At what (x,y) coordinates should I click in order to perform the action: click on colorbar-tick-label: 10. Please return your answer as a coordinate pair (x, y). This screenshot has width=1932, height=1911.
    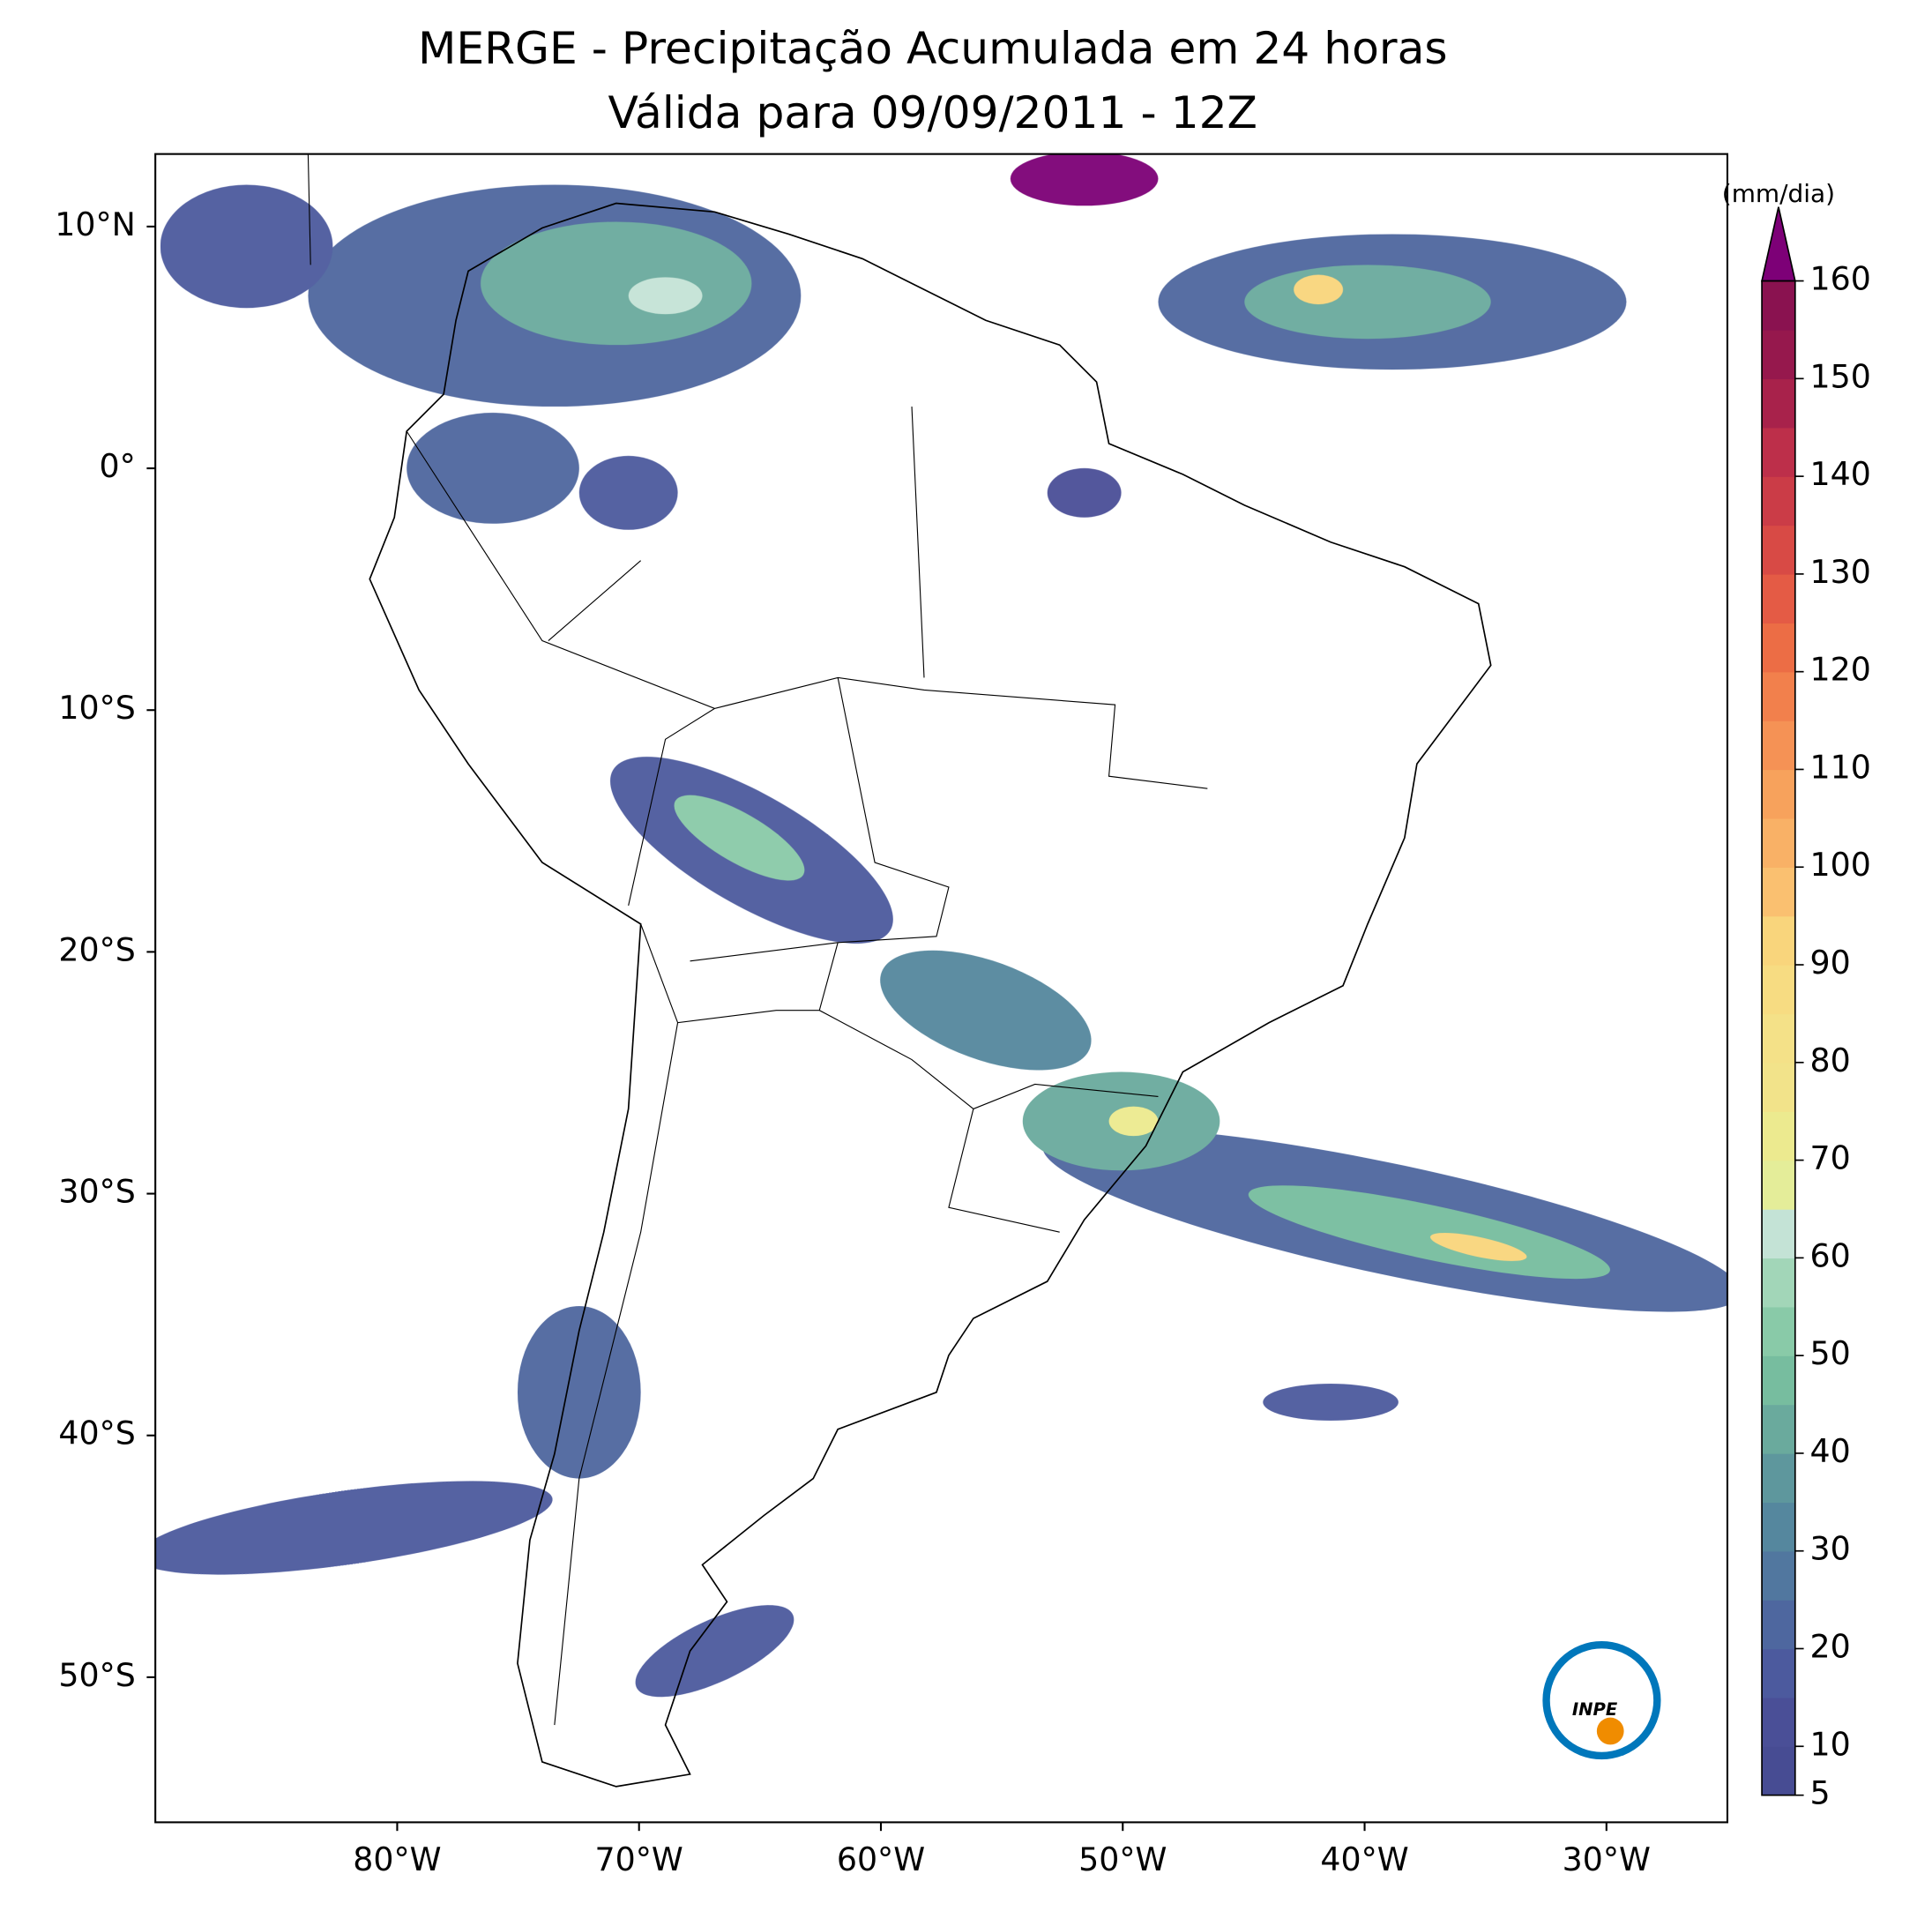
    Looking at the image, I should click on (1830, 1744).